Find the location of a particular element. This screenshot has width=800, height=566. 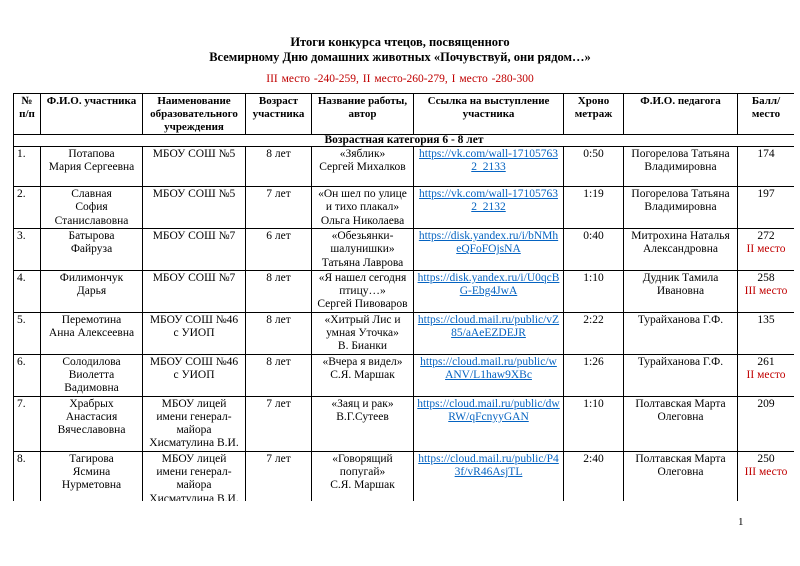

score-cell: 135 is located at coordinates (765, 333).